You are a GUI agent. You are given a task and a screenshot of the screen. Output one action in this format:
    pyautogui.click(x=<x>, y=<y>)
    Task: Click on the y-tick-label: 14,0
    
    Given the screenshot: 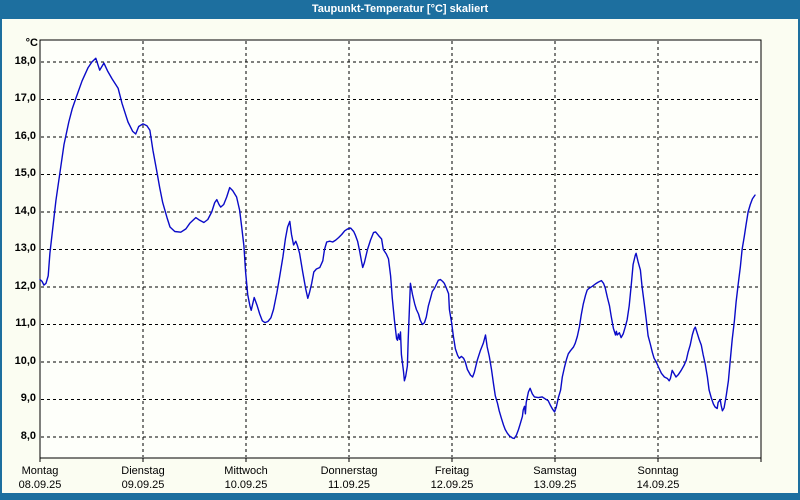 What is the action you would take?
    pyautogui.click(x=25, y=211)
    